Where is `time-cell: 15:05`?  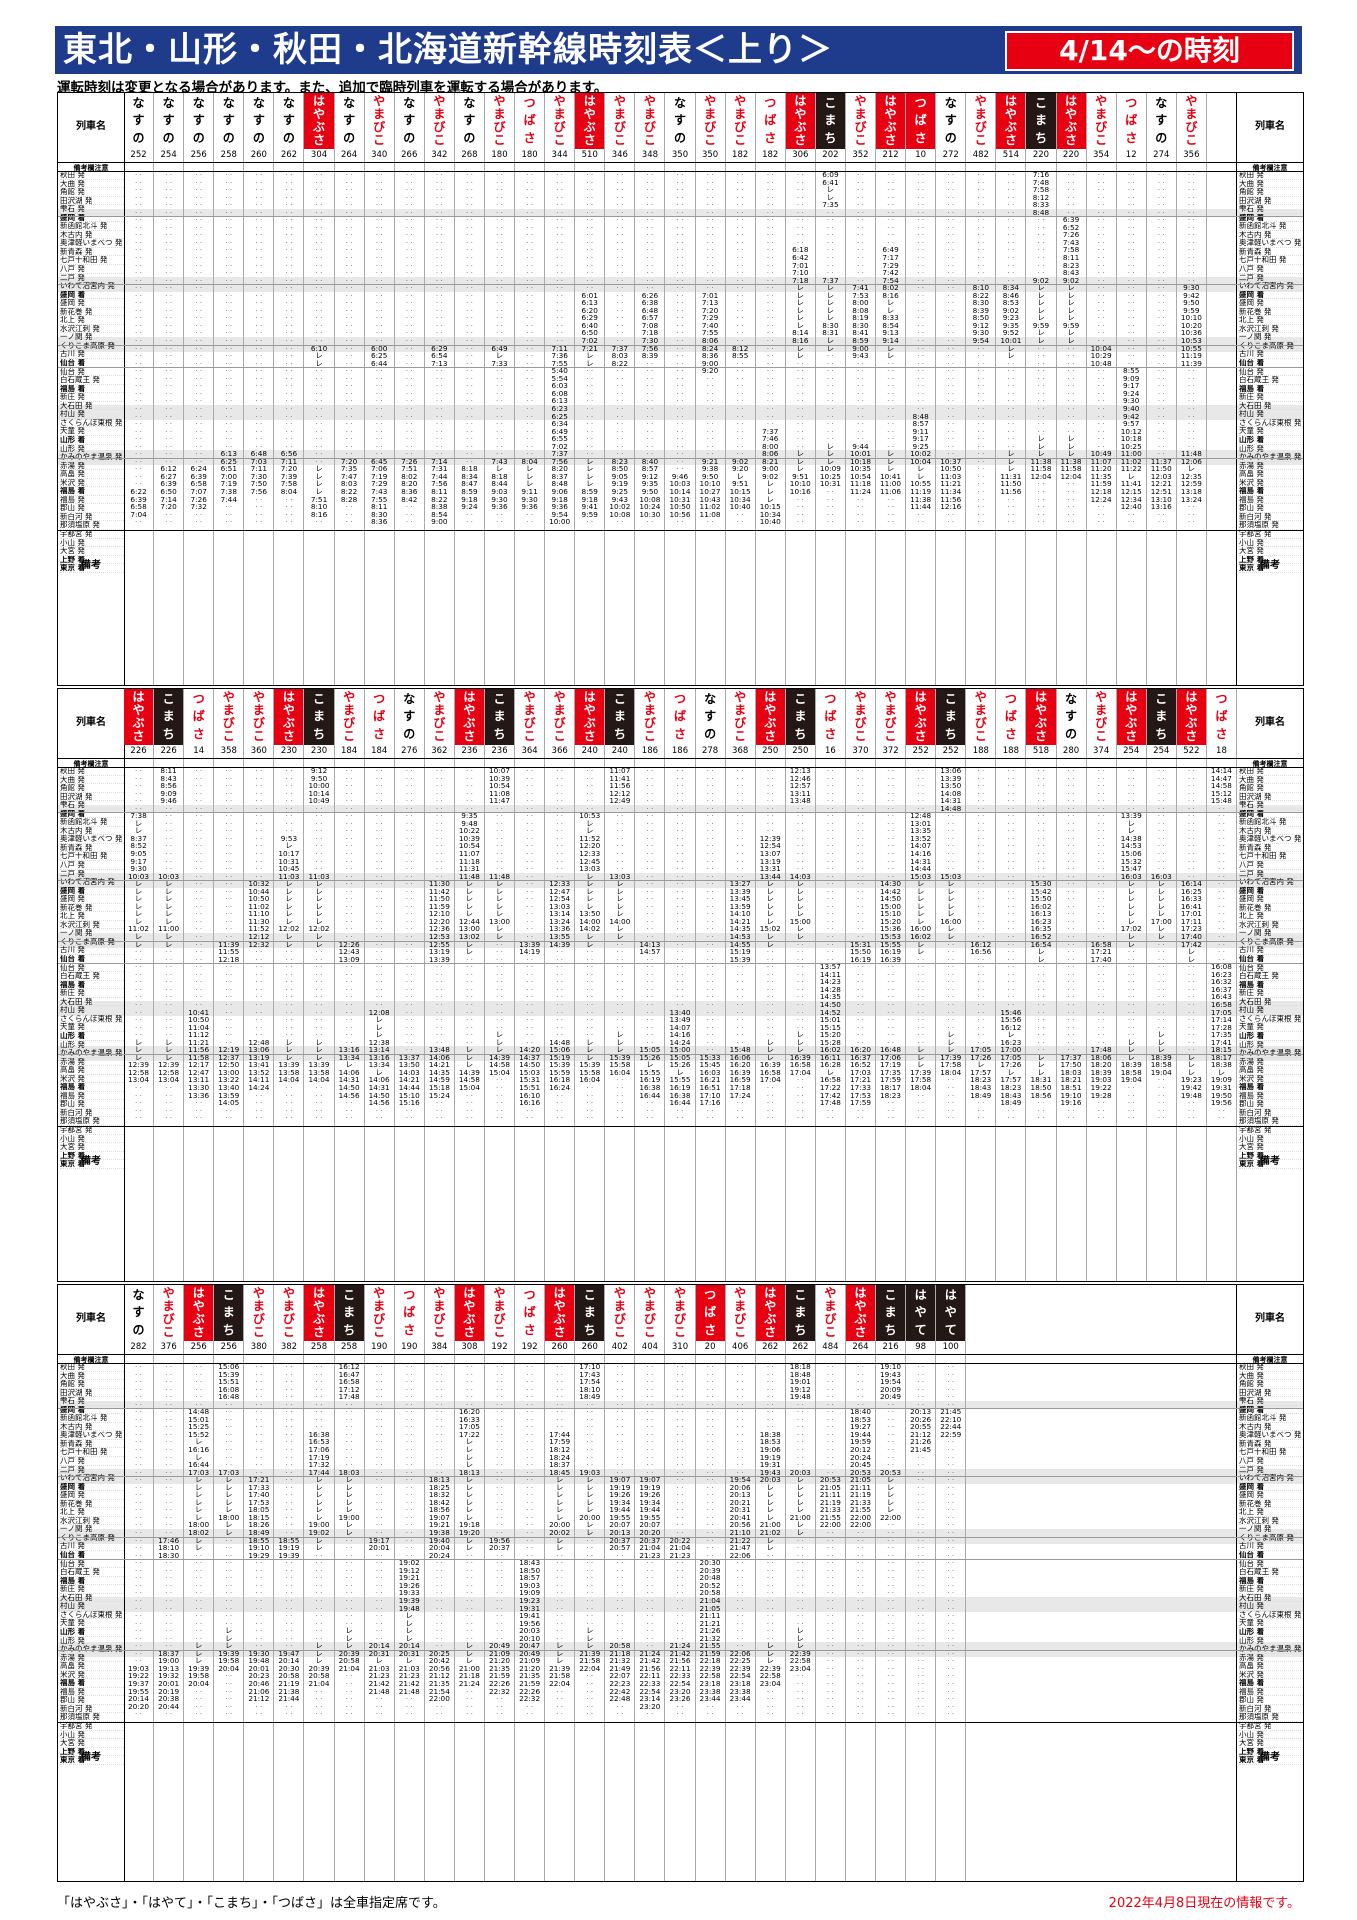 time-cell: 15:05 is located at coordinates (650, 1050).